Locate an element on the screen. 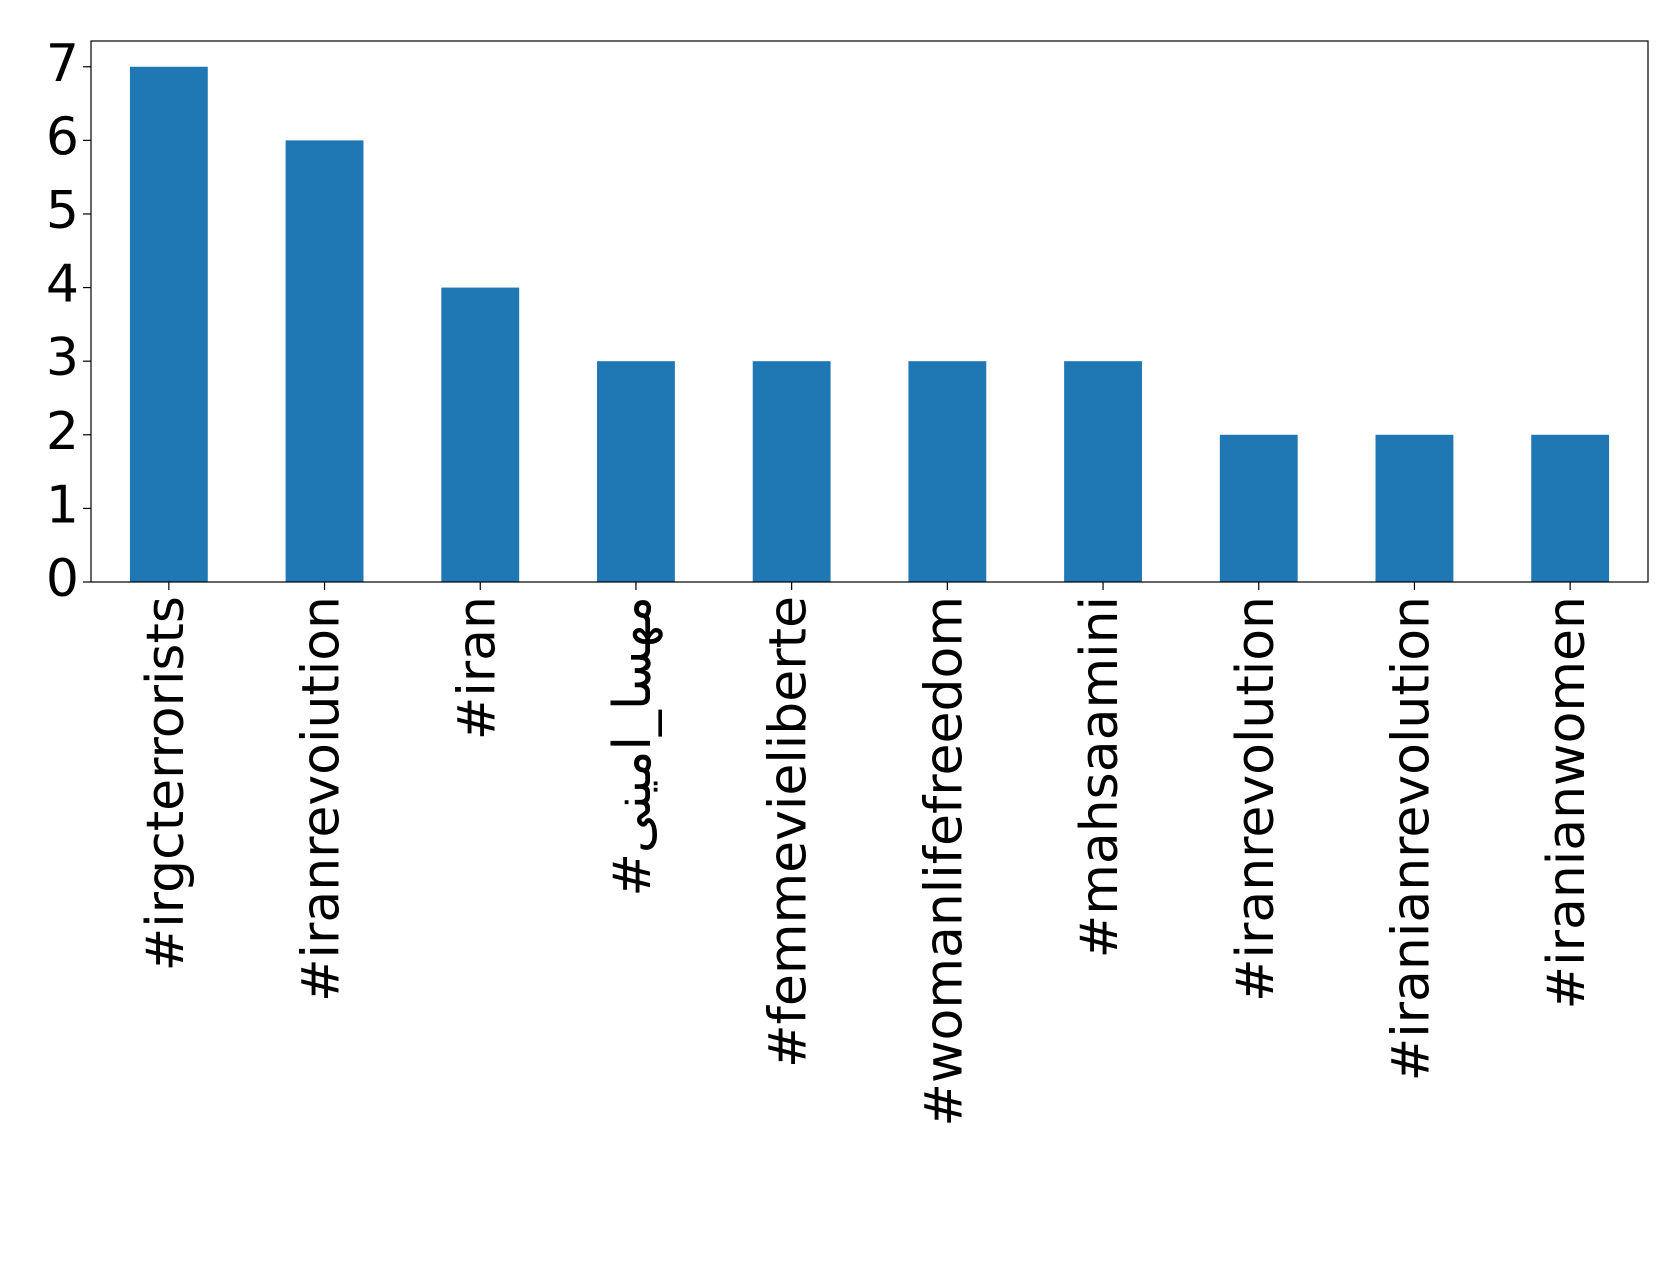  y-tick-label: 5 is located at coordinates (62, 211).